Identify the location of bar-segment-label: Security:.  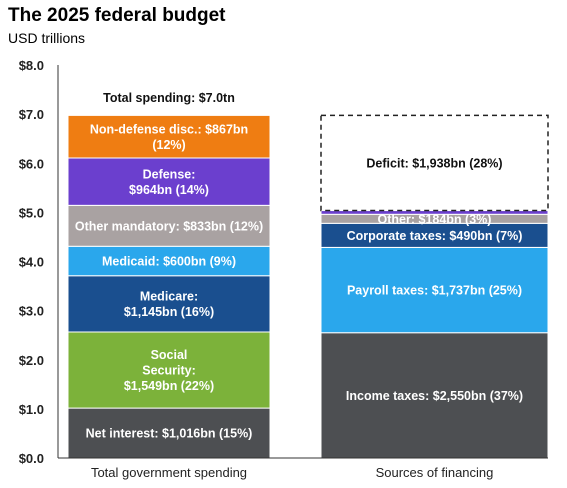
(169, 371).